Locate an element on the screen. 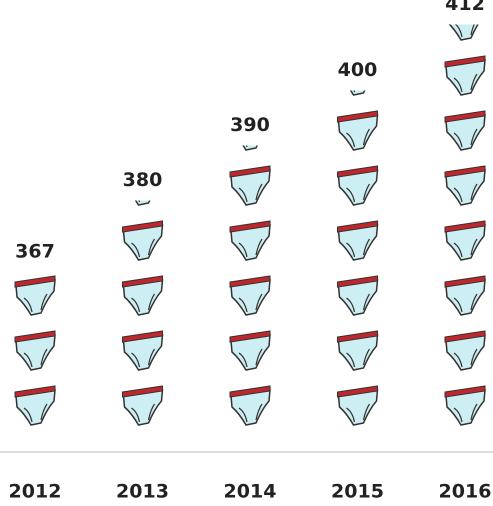 This screenshot has width=493, height=506. value-label: 412 is located at coordinates (465, 7).